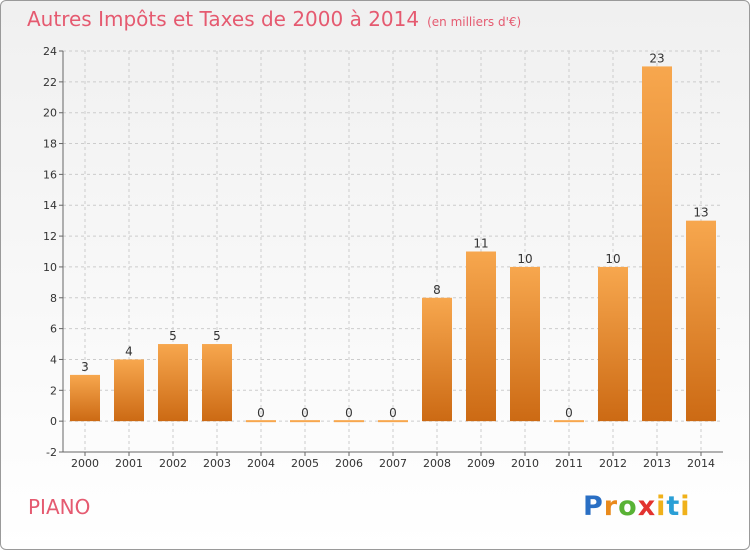  I want to click on value-label: 8, so click(437, 290).